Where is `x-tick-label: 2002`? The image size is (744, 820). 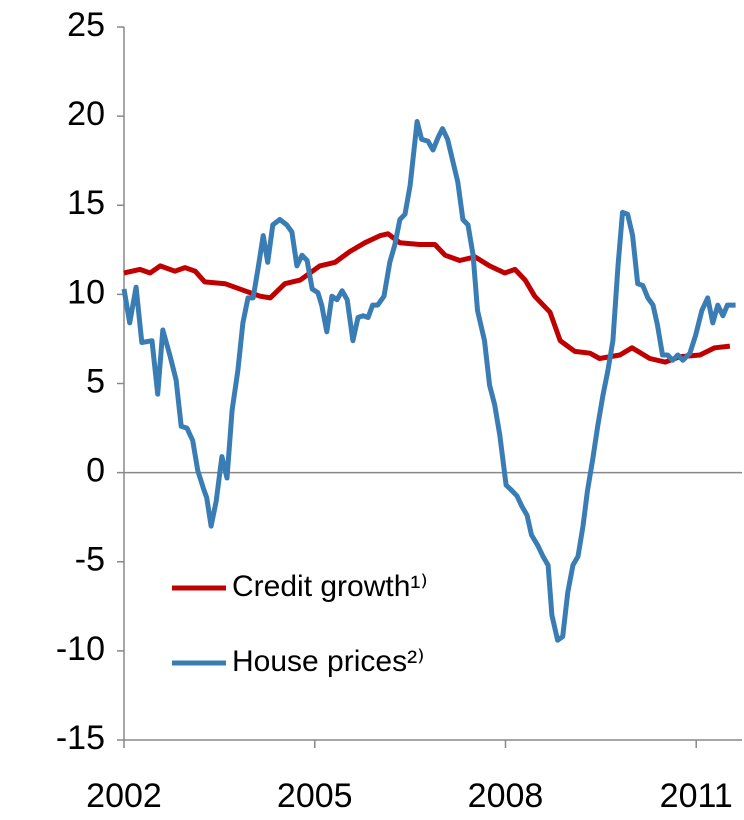
x-tick-label: 2002 is located at coordinates (124, 796).